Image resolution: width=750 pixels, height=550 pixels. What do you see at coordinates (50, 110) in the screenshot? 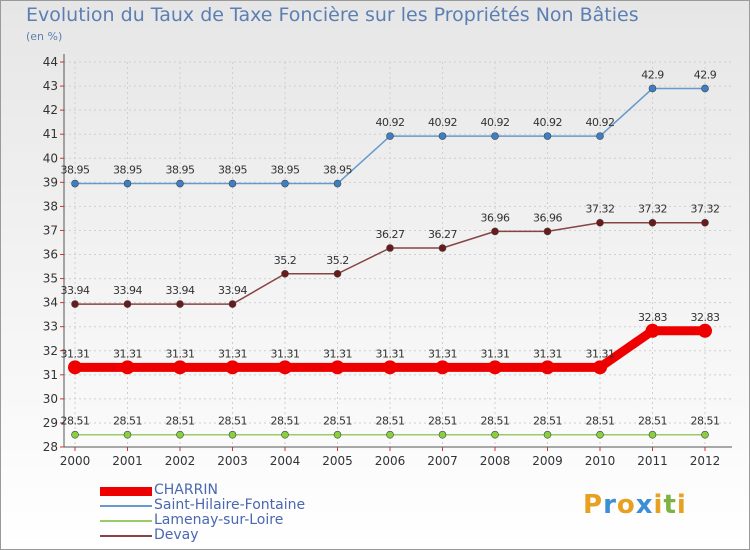
I see `y-tick-label: 42` at bounding box center [50, 110].